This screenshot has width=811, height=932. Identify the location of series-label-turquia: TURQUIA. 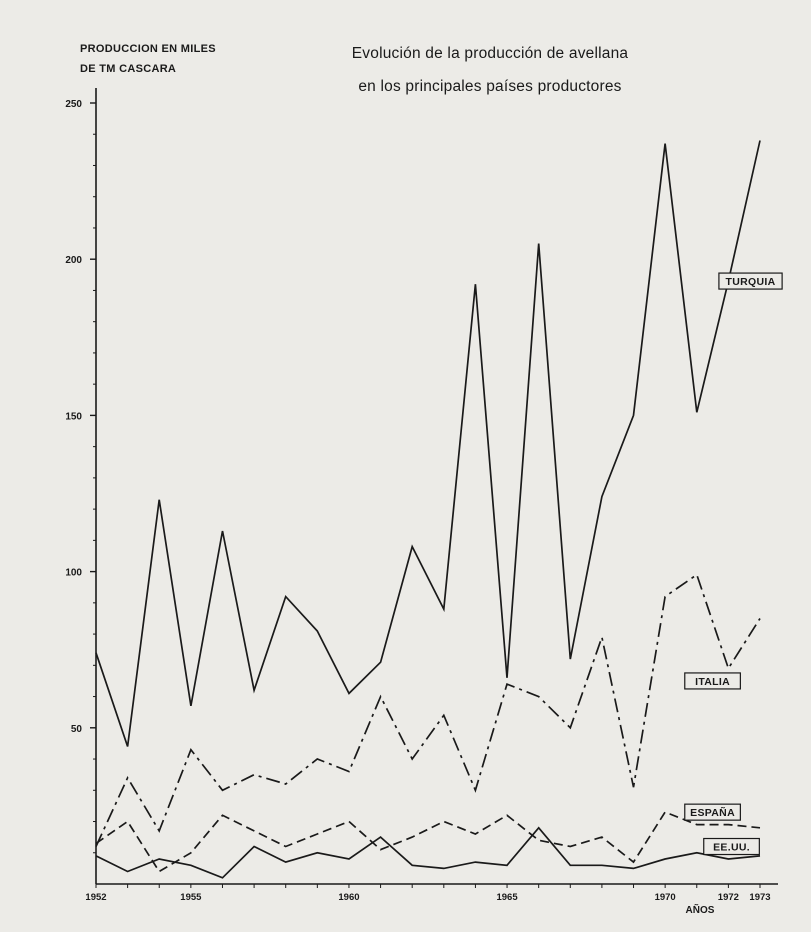
(750, 281).